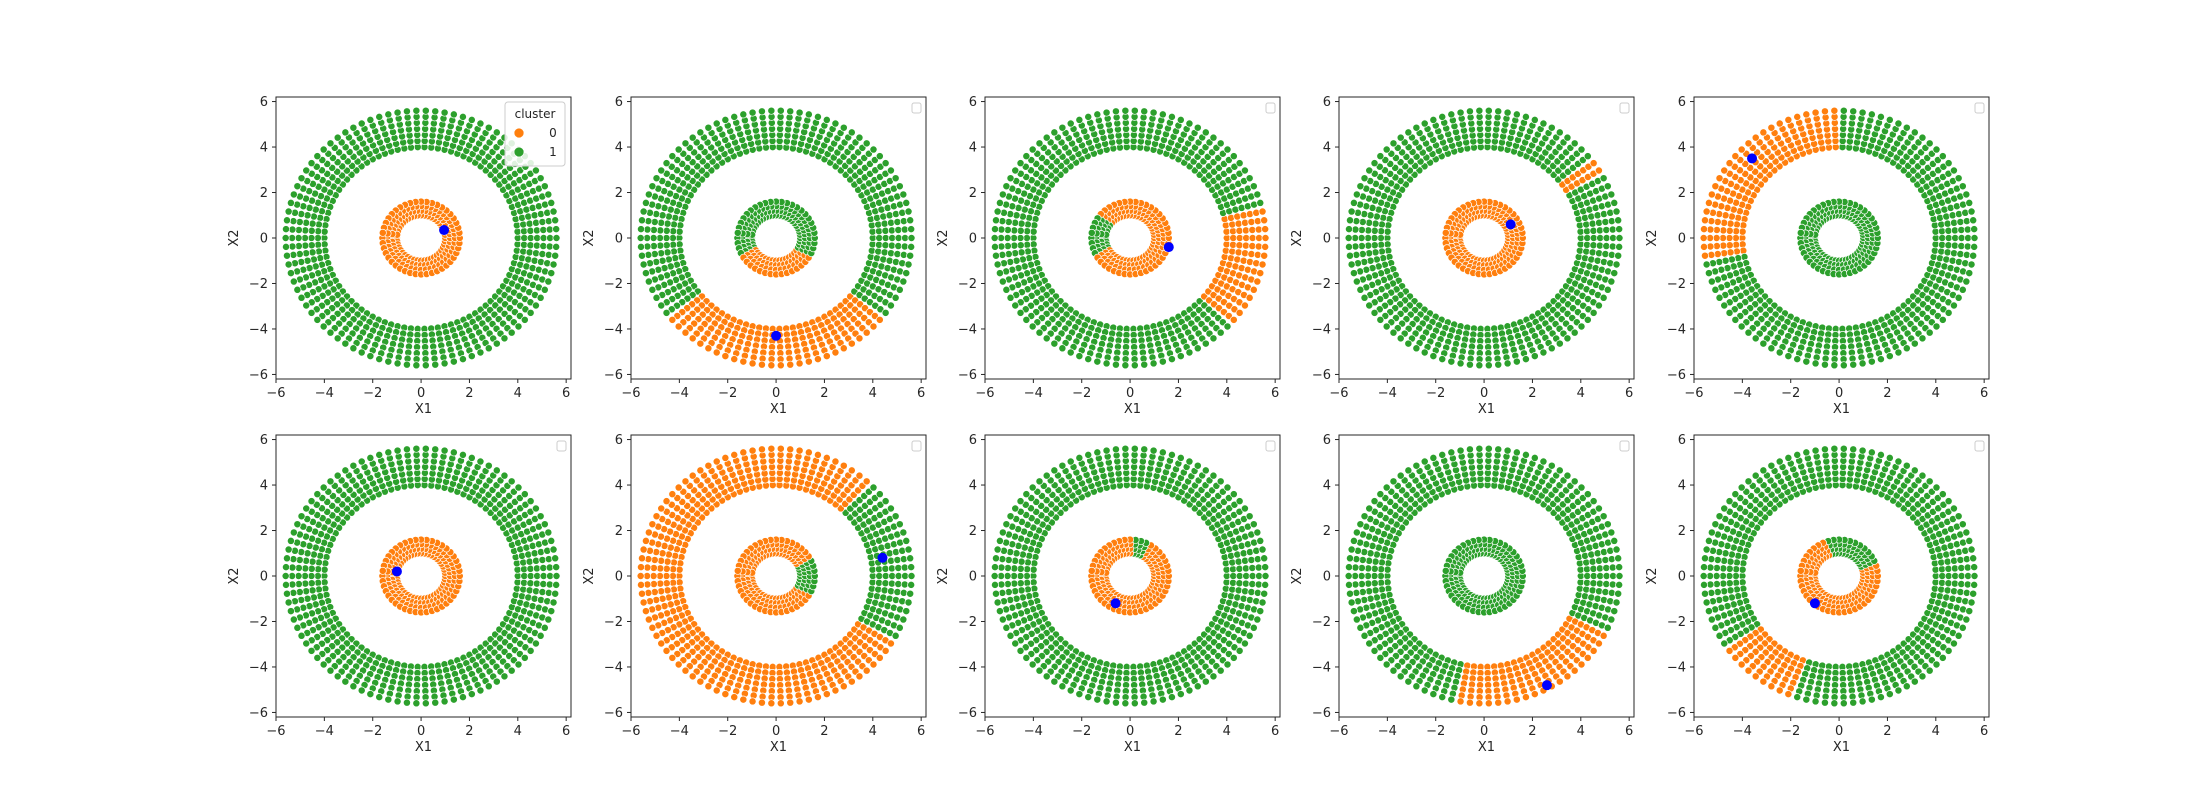 The width and height of the screenshot is (2200, 800). What do you see at coordinates (1327, 148) in the screenshot?
I see `y-tick-label: 4` at bounding box center [1327, 148].